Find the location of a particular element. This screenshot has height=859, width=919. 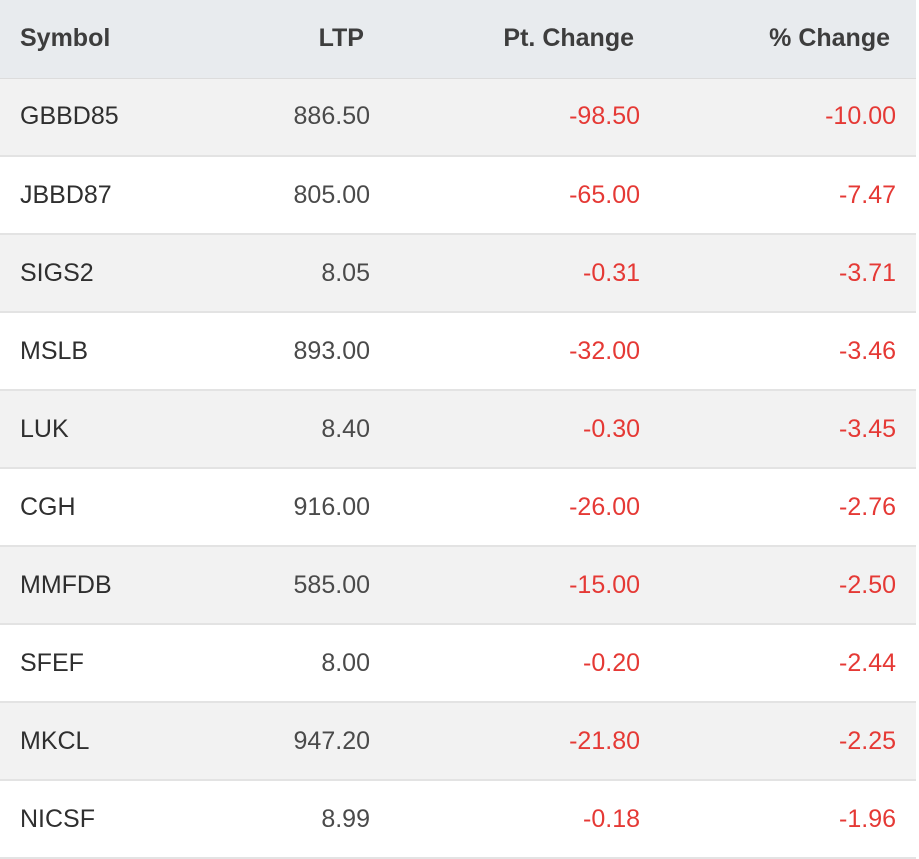

cell-symbol: CGH is located at coordinates (48, 506).